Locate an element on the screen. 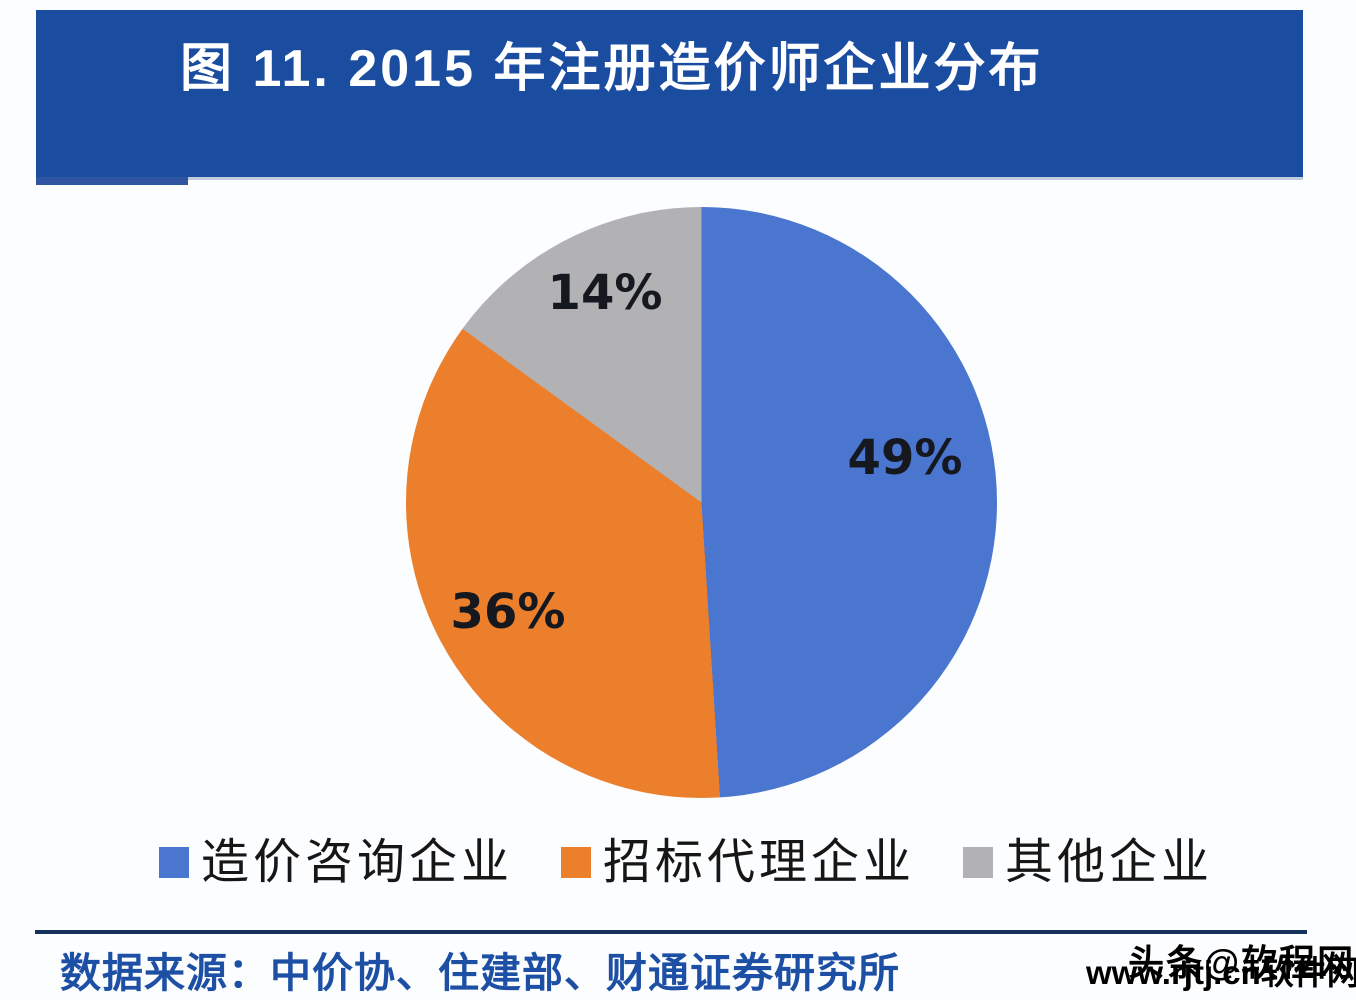  chart-legend: 造价咨询企业 招标代理企业 其他企业 is located at coordinates (686, 862).